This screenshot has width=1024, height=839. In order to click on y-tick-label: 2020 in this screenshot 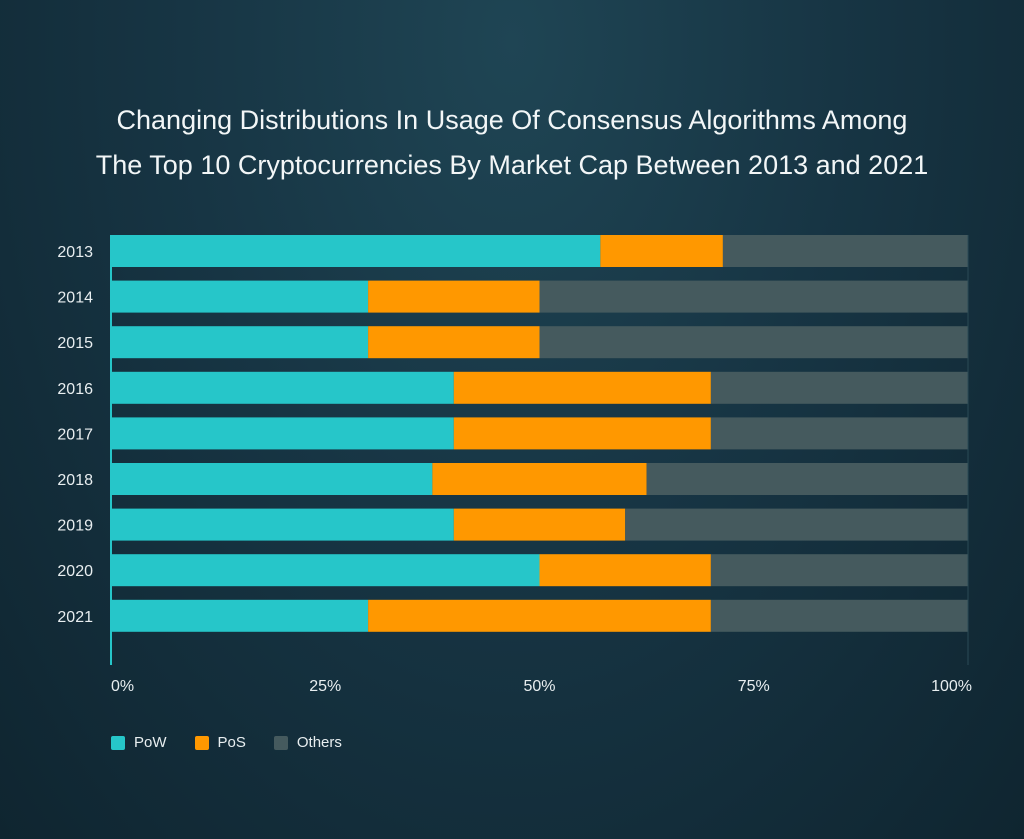, I will do `click(75, 571)`.